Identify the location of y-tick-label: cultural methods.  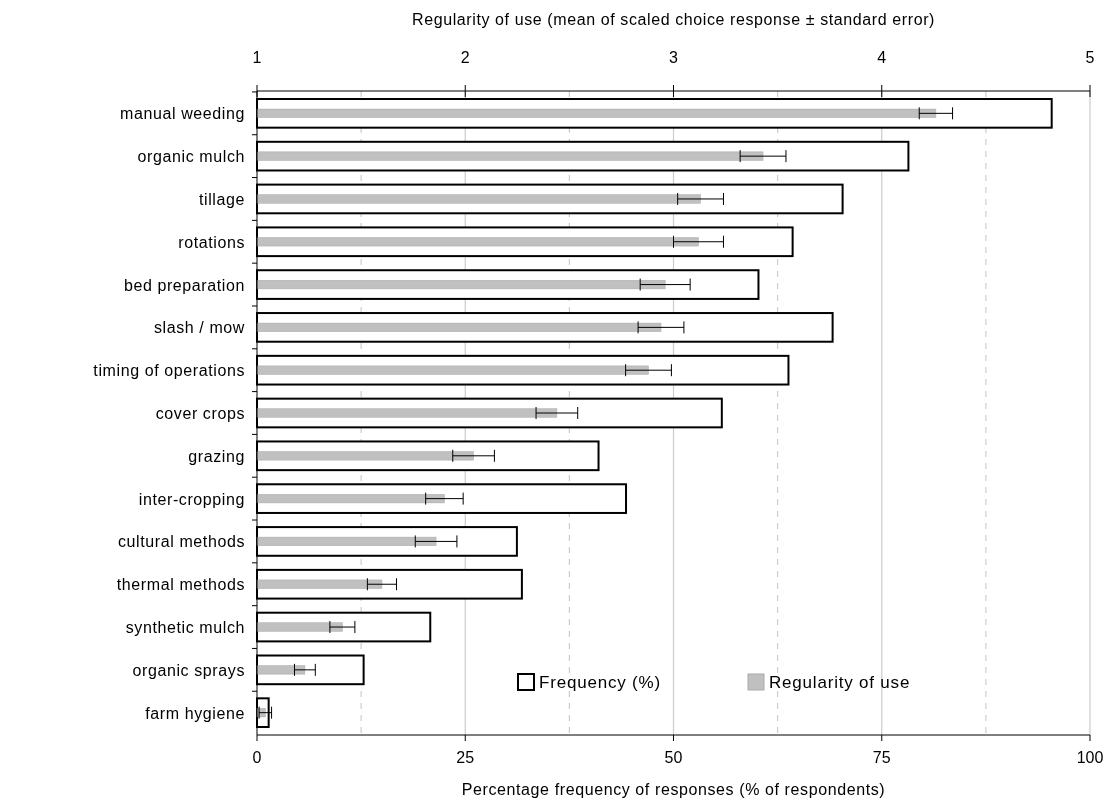
(181, 542).